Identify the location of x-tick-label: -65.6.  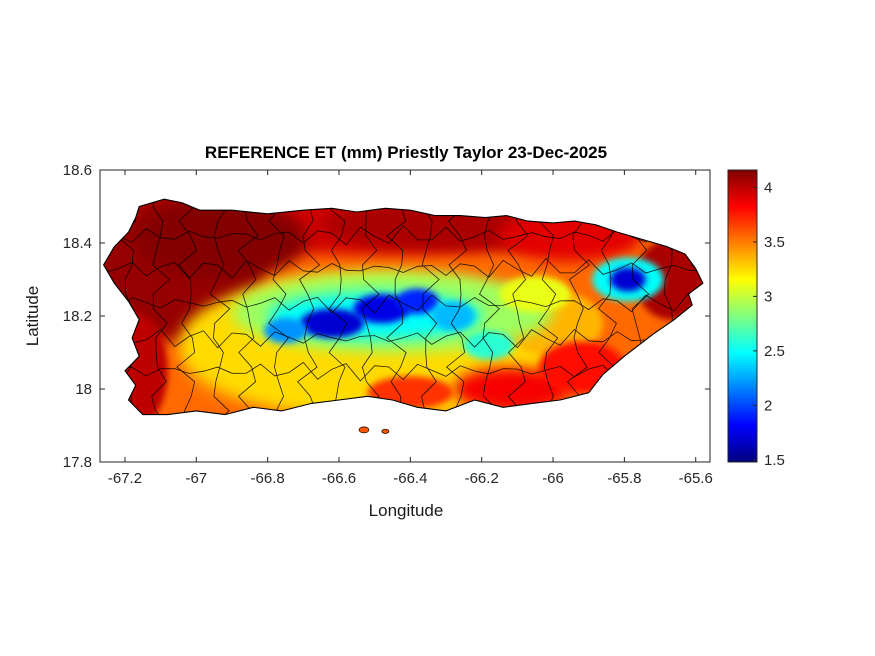
(696, 478).